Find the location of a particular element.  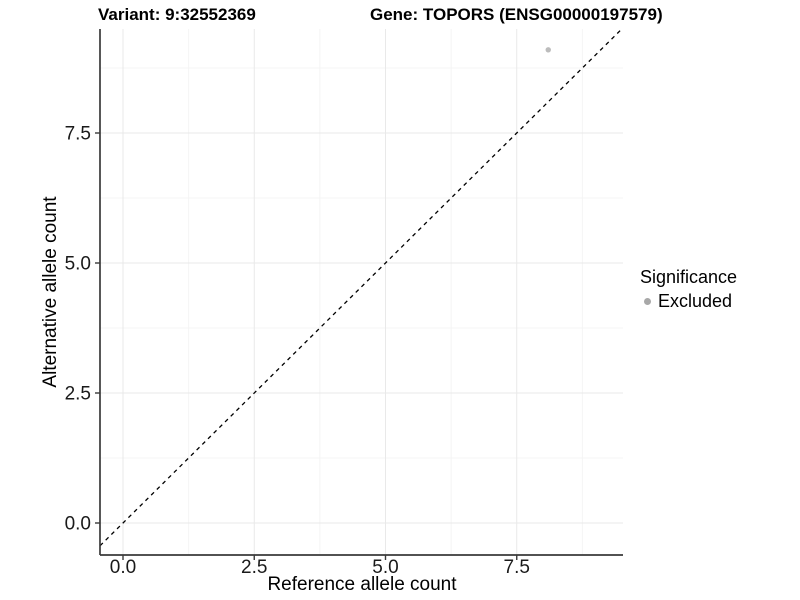

y-tick-label: 5.0 is located at coordinates (78, 264).